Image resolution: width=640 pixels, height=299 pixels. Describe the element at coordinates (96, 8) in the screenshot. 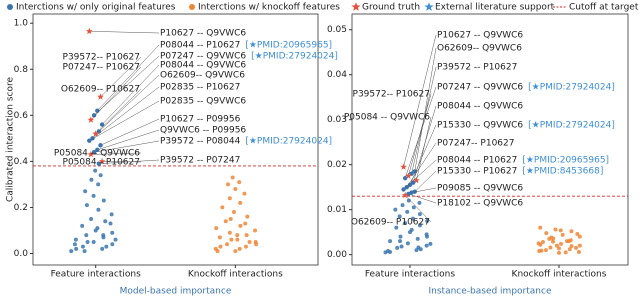

I see `legend-label: Interctions w/ only original features` at that location.